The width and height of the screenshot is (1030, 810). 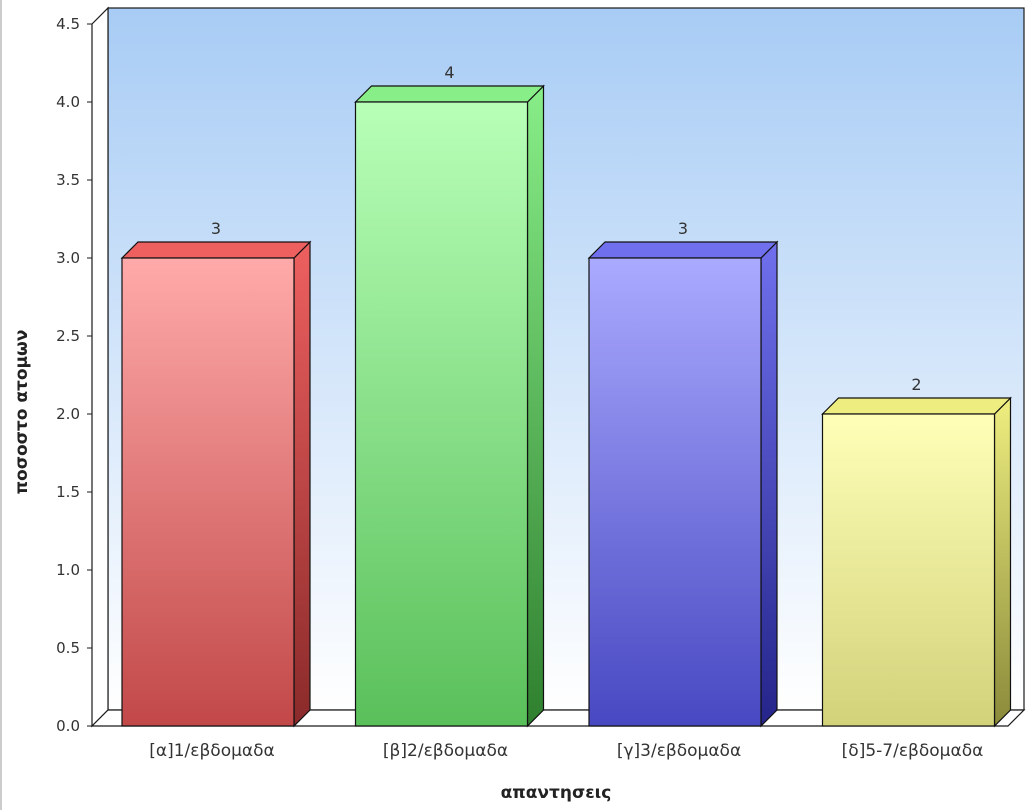 What do you see at coordinates (68, 24) in the screenshot?
I see `y-tick-label: 4.5` at bounding box center [68, 24].